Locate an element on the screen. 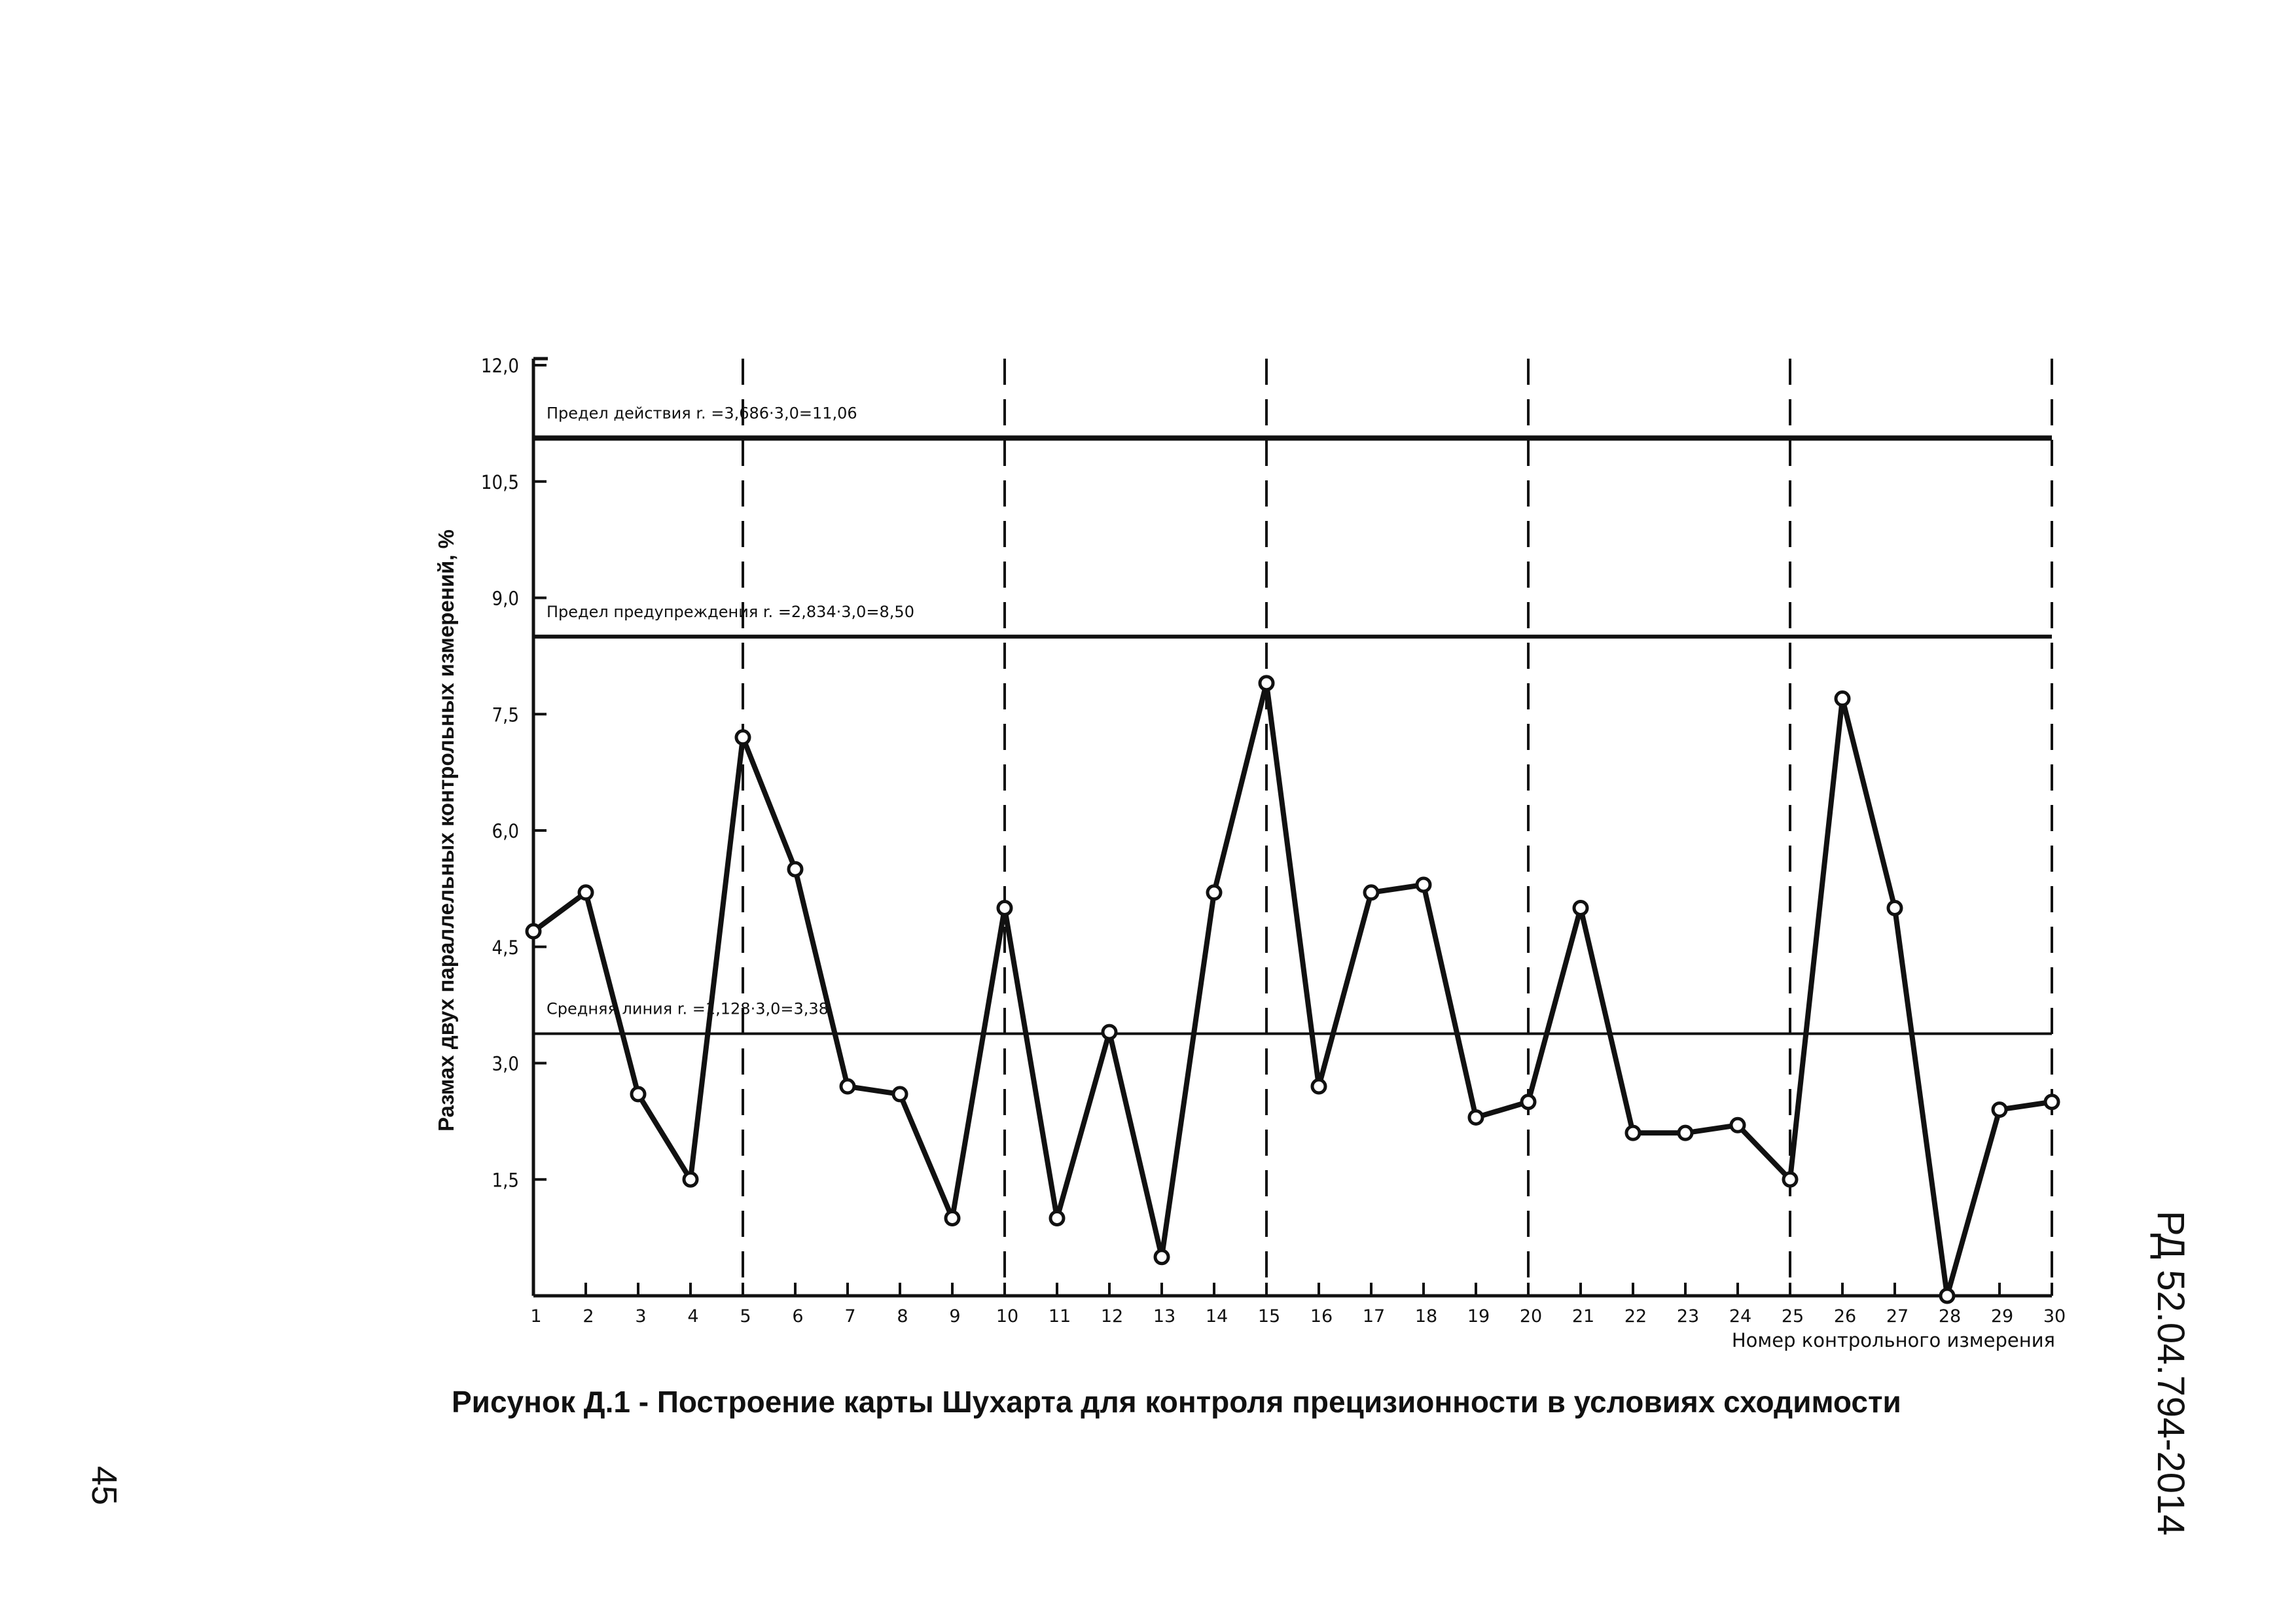  x-tick-label: 16 is located at coordinates (1321, 1316).